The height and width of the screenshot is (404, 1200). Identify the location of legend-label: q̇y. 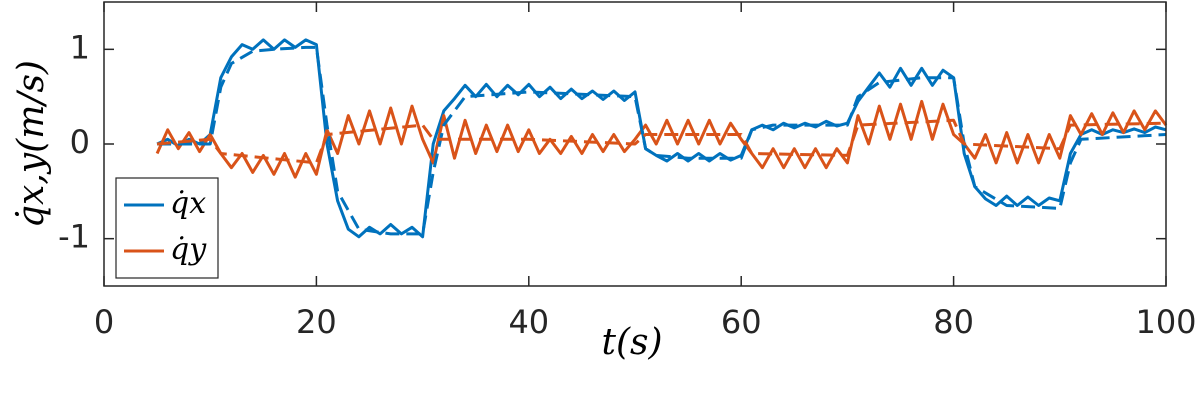
(188, 249).